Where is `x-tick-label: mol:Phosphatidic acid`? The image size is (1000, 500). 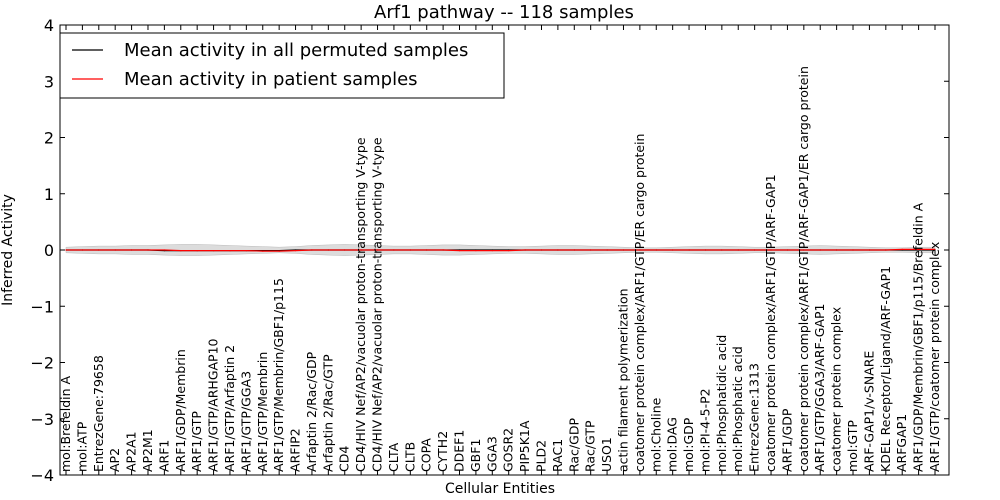
x-tick-label: mol:Phosphatidic acid is located at coordinates (721, 403).